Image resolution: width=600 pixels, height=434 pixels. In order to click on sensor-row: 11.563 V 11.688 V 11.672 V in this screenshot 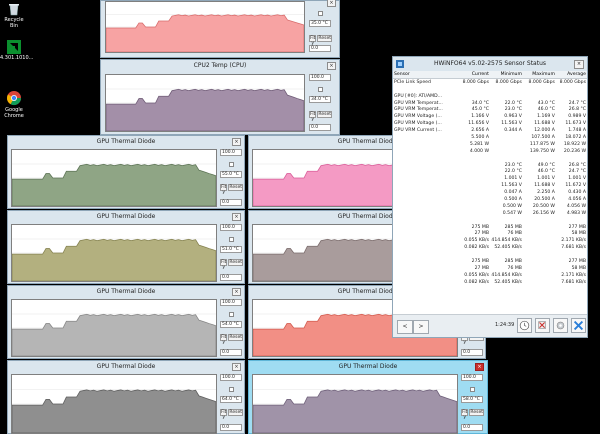, I will do `click(490, 185)`.